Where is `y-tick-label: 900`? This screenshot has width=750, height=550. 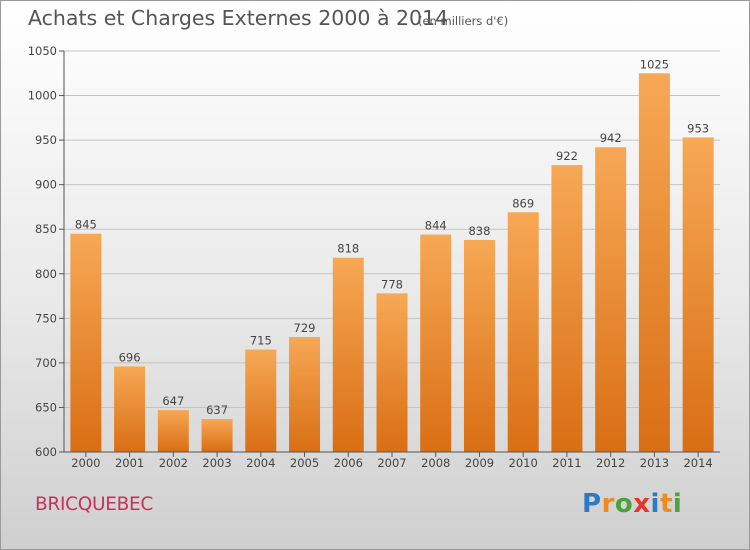
y-tick-label: 900 is located at coordinates (46, 185).